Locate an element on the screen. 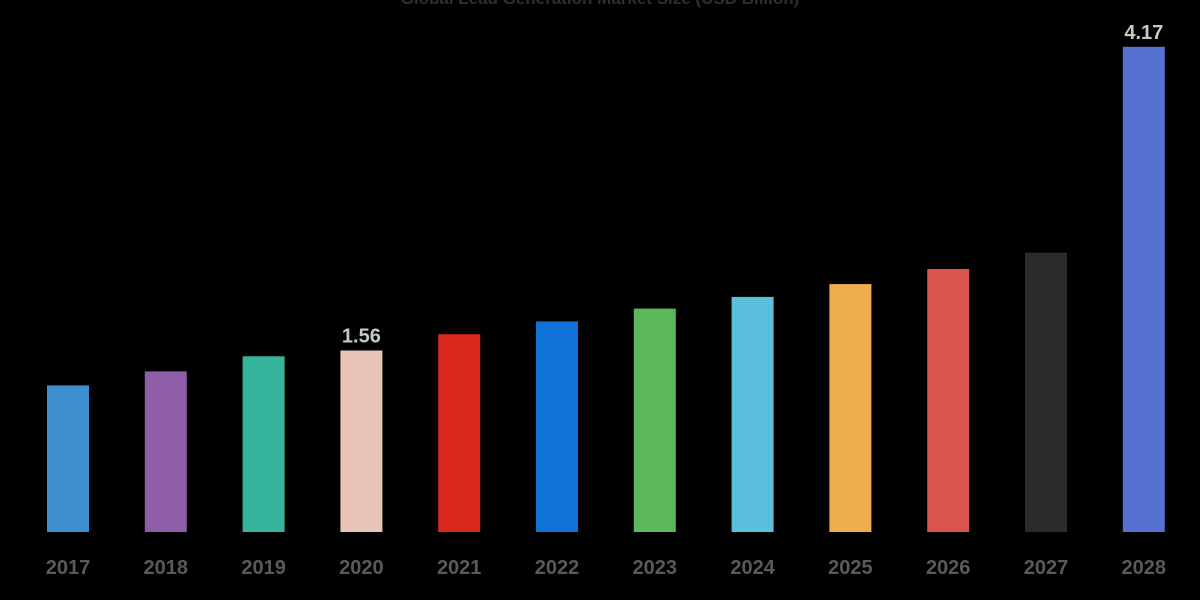 Image resolution: width=1200 pixels, height=600 pixels. bar-2022 is located at coordinates (557, 426).